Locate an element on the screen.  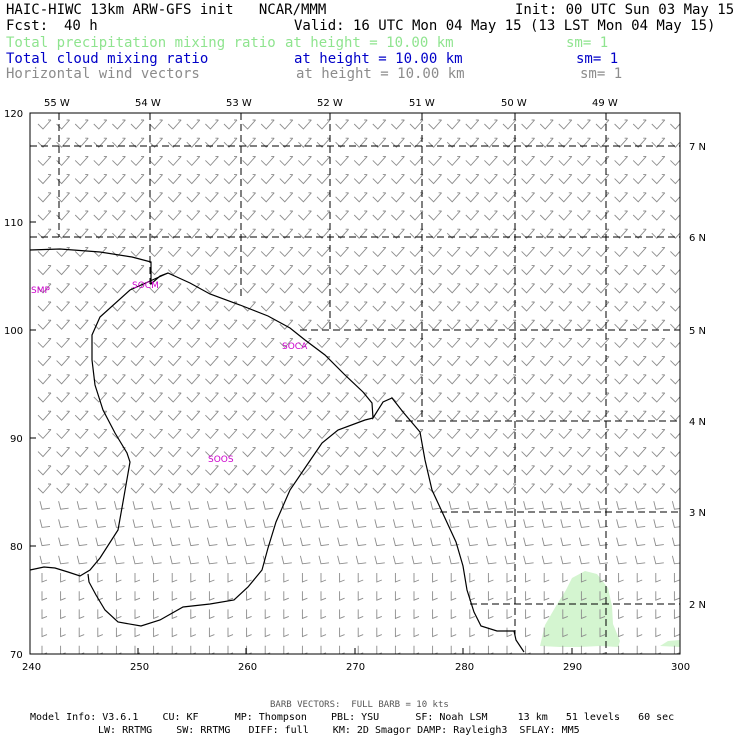
lon-label-53w: 53 W is located at coordinates (239, 103).